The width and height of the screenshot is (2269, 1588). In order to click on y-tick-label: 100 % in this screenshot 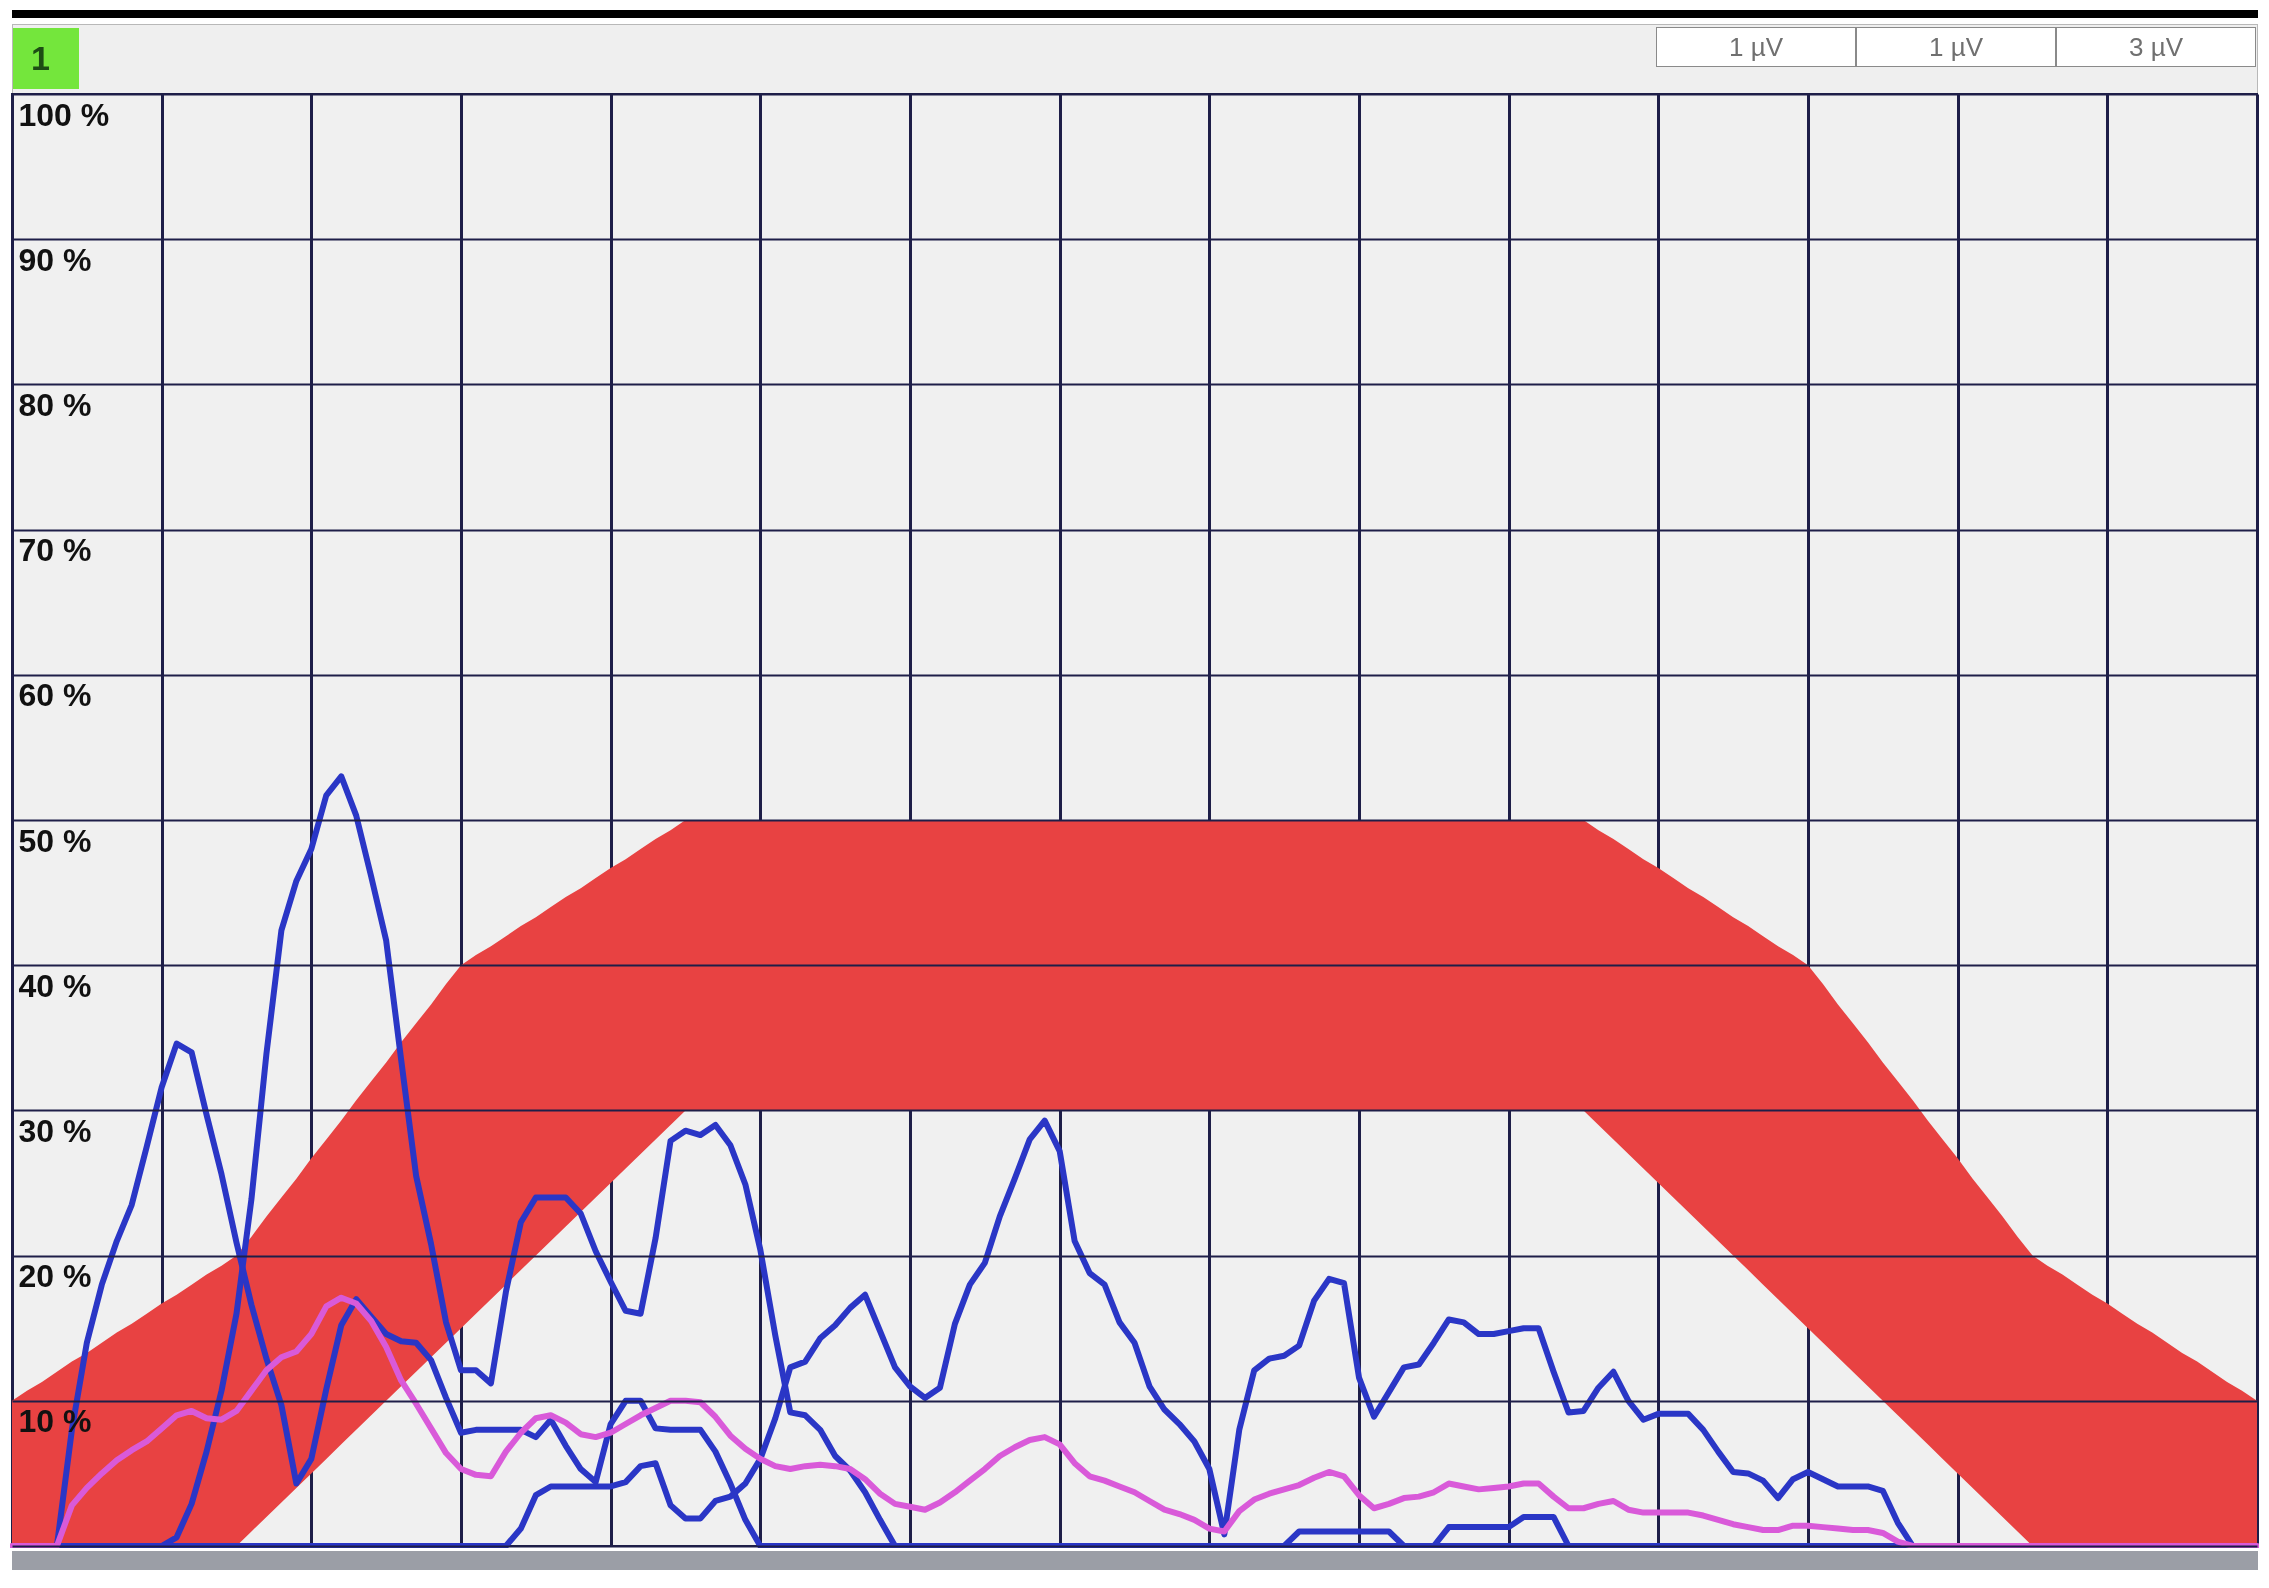, I will do `click(64, 114)`.